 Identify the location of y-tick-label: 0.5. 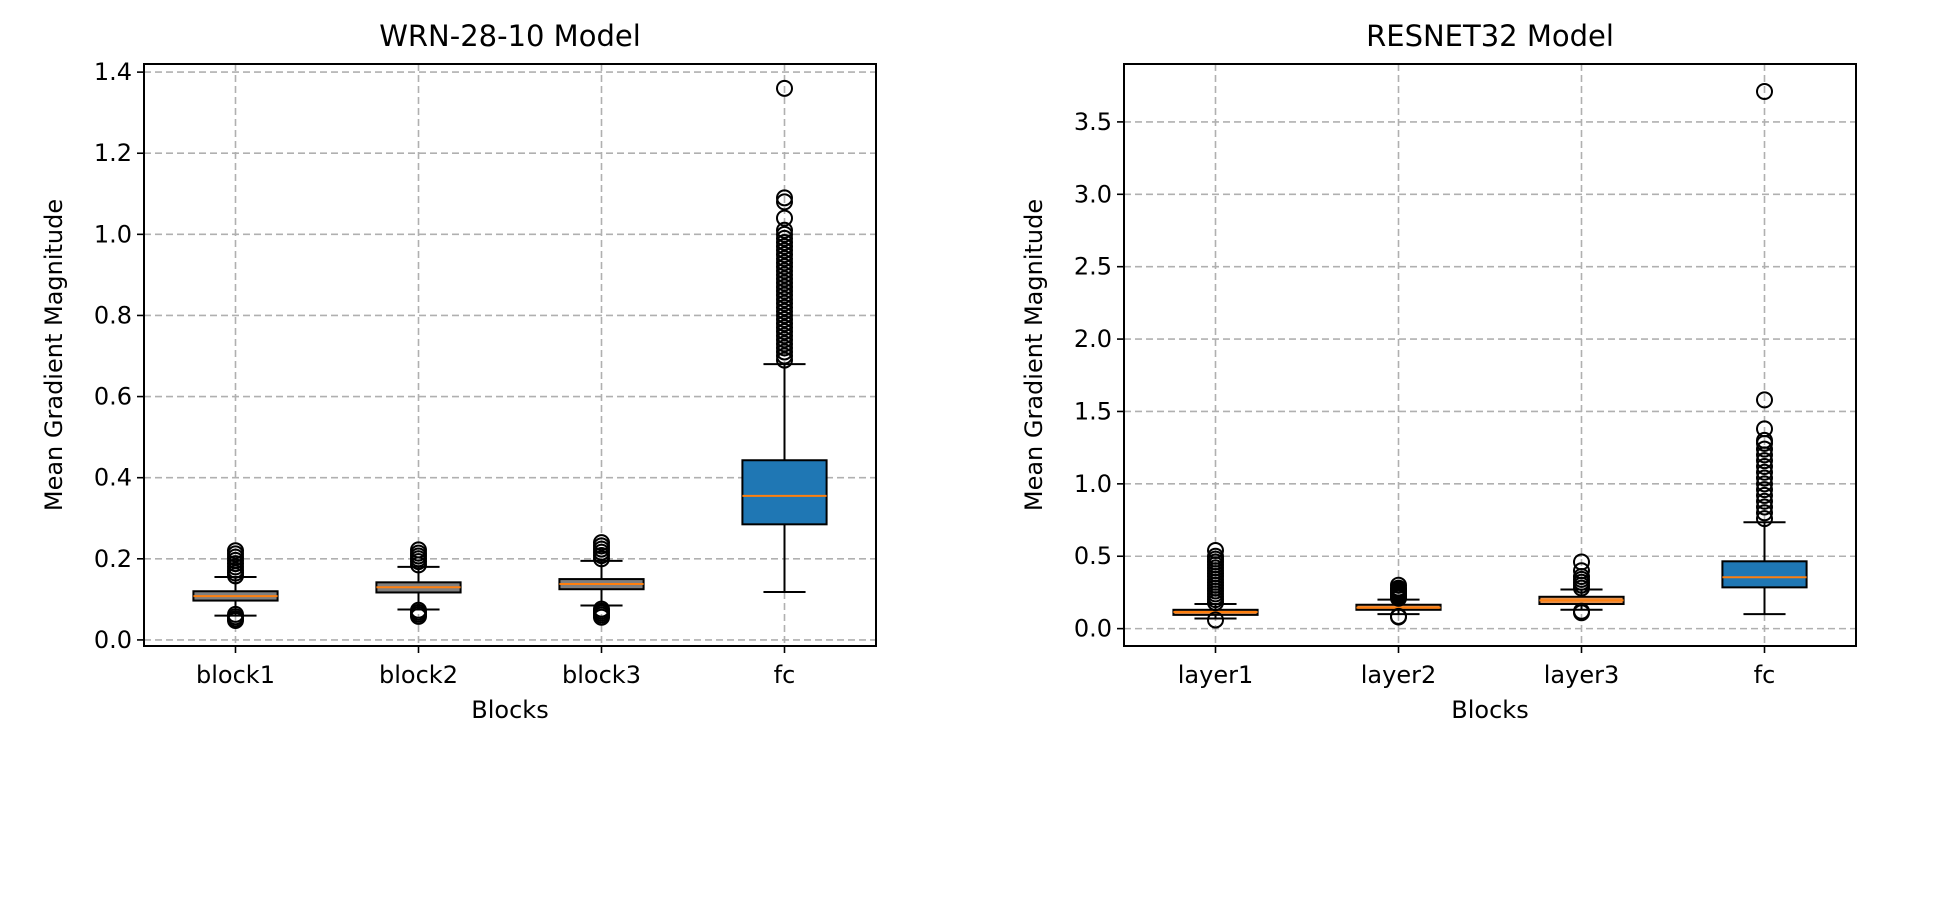
(1093, 556).